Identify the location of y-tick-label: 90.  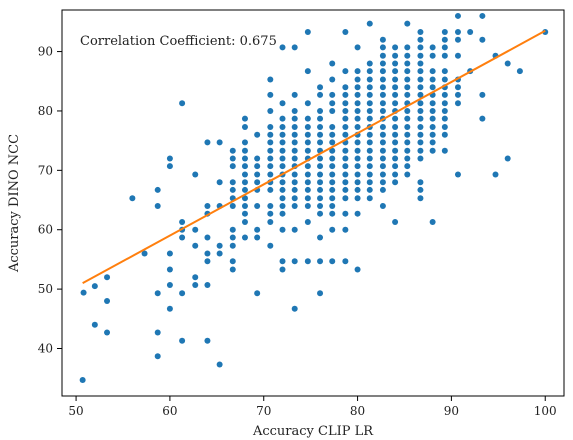
(45, 52).